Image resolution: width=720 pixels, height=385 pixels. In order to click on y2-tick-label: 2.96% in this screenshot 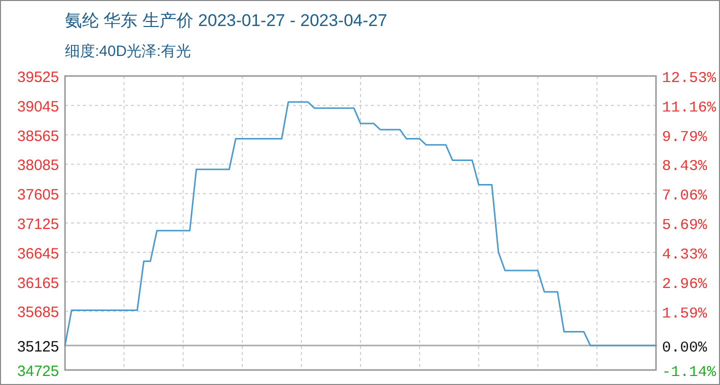, I will do `click(685, 284)`.